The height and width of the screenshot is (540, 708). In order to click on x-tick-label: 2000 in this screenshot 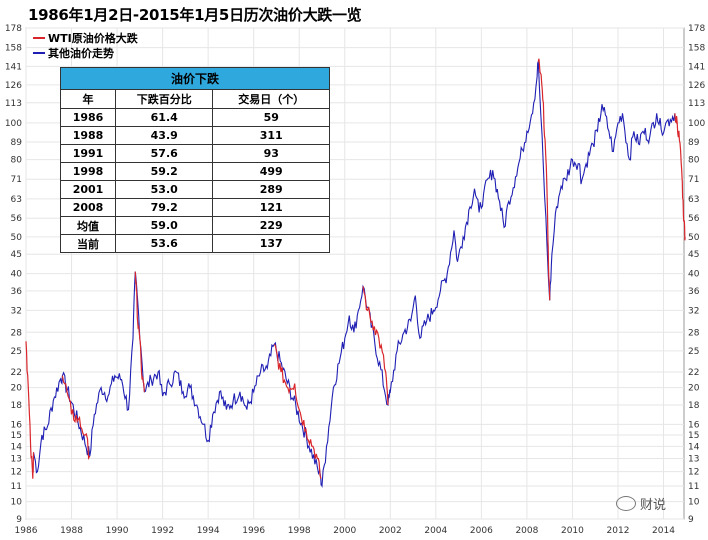, I will do `click(344, 531)`.